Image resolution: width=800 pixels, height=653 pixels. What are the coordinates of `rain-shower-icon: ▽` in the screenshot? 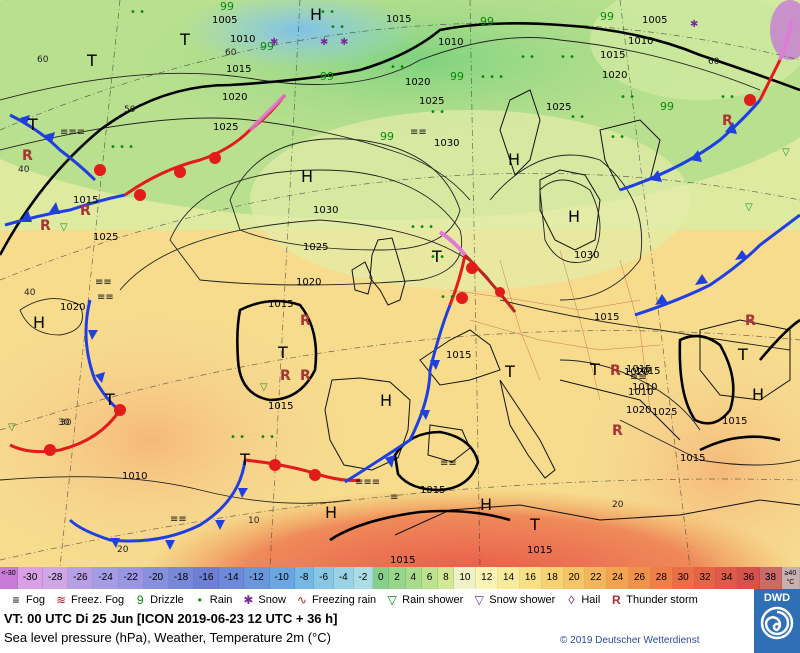 It's located at (392, 600).